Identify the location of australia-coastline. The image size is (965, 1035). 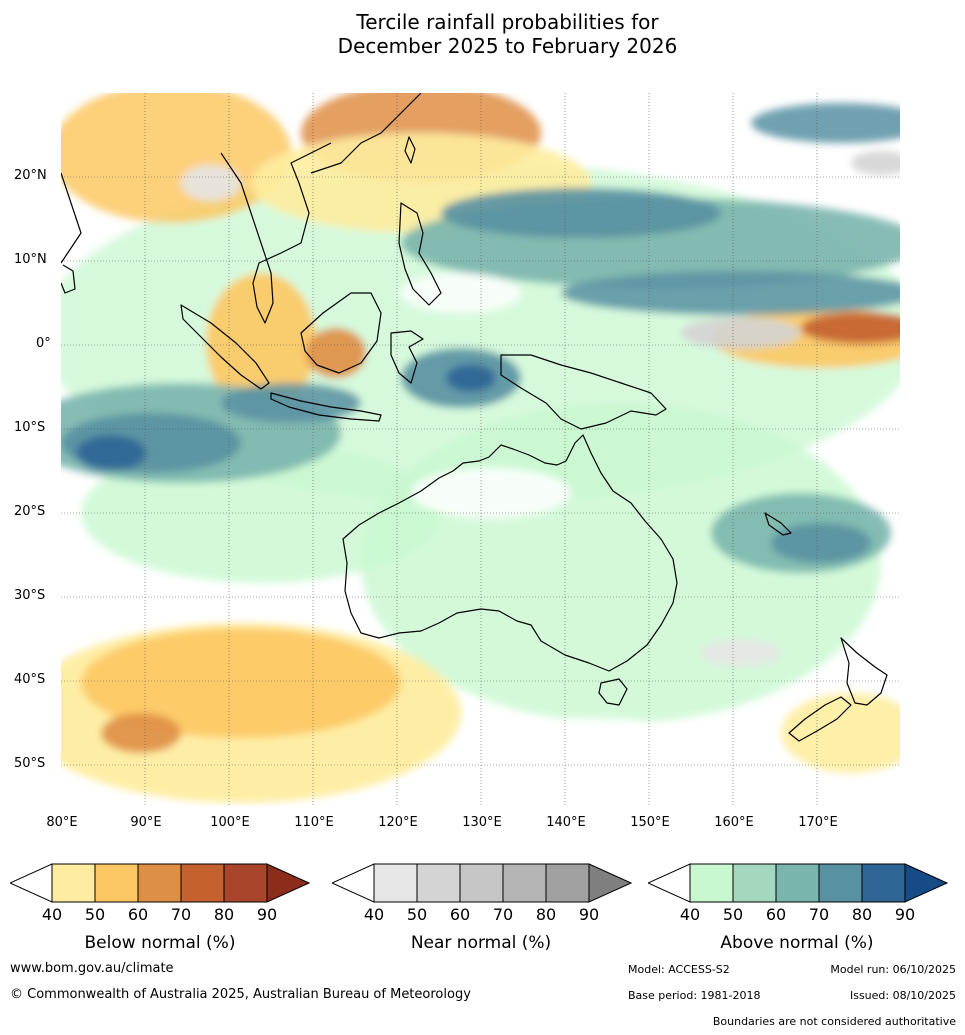
(510, 553).